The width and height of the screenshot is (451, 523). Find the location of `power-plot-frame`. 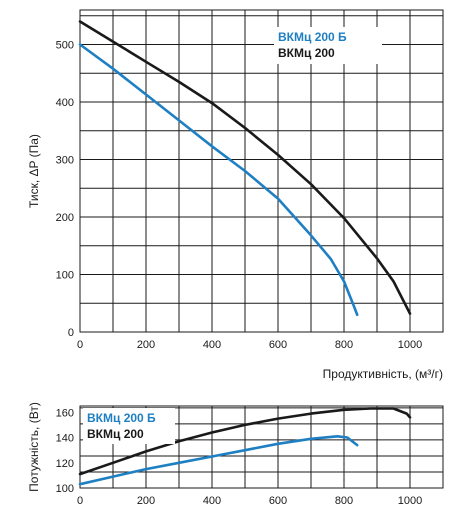

power-plot-frame is located at coordinates (261, 447).